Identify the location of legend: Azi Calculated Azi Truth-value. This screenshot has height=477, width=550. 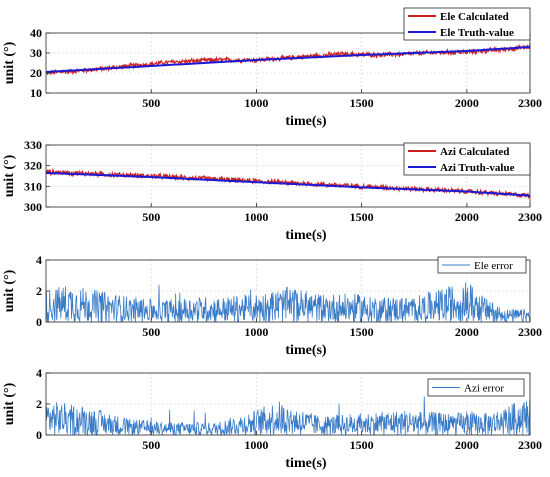
(467, 159).